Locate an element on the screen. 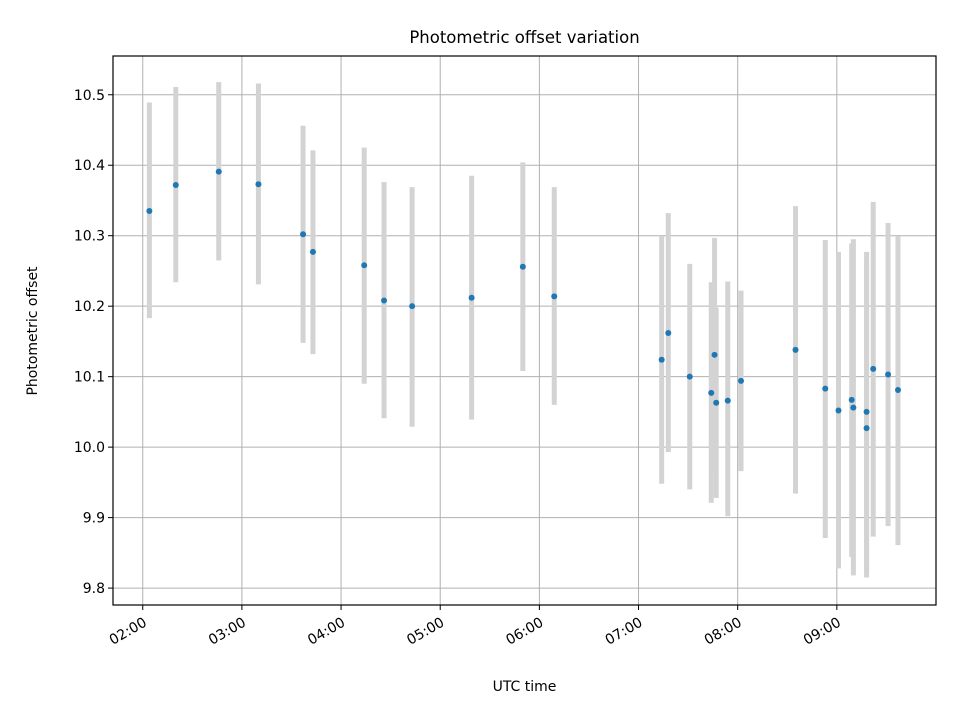  y-tick-label: 10.2 is located at coordinates (89, 307).